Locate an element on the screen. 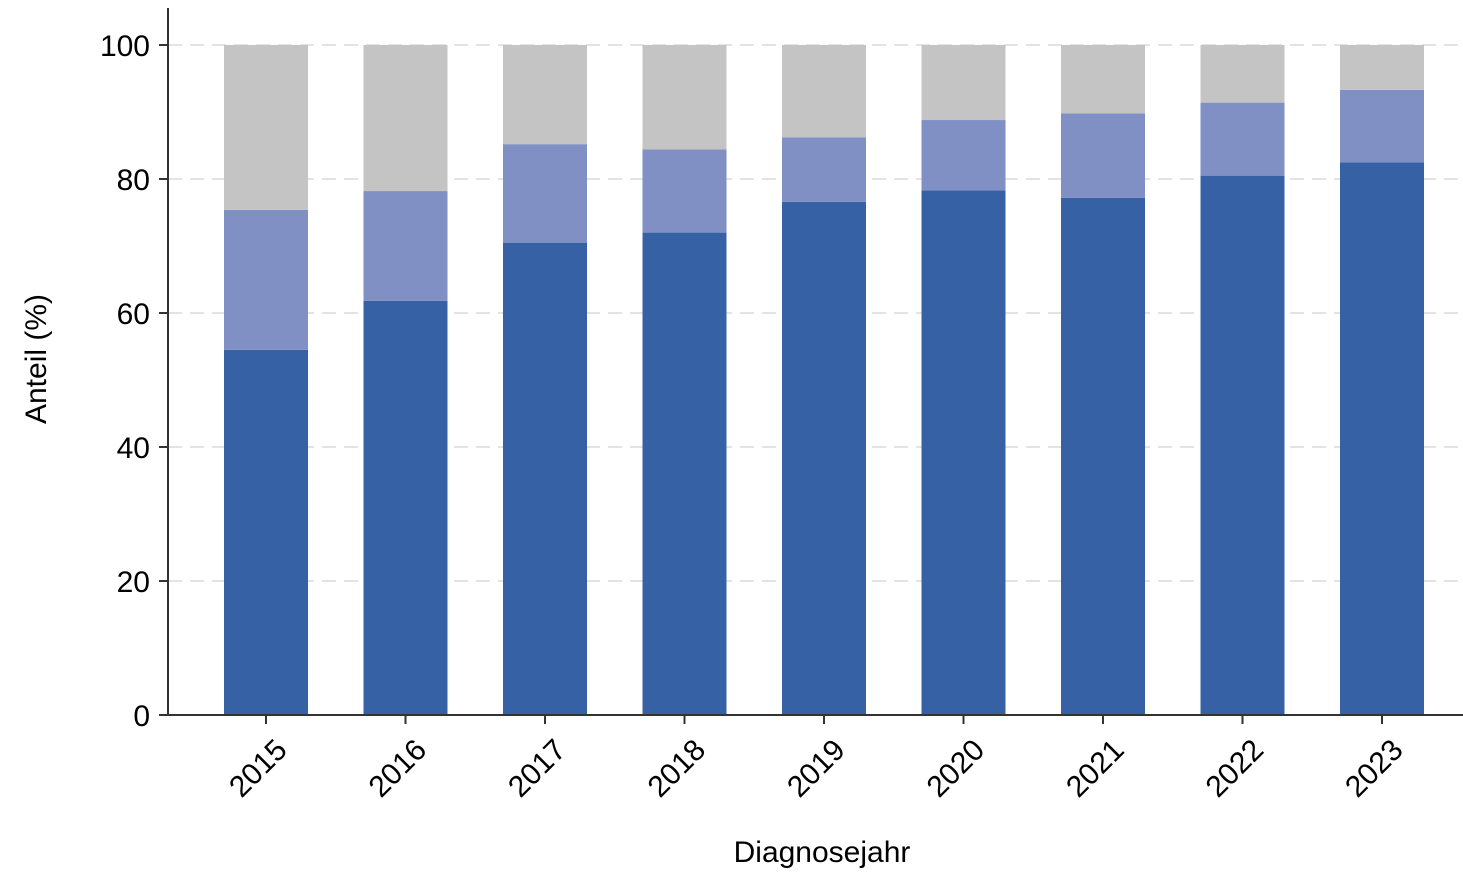 This screenshot has width=1463, height=872. x-tick-label: 2016 is located at coordinates (398, 768).